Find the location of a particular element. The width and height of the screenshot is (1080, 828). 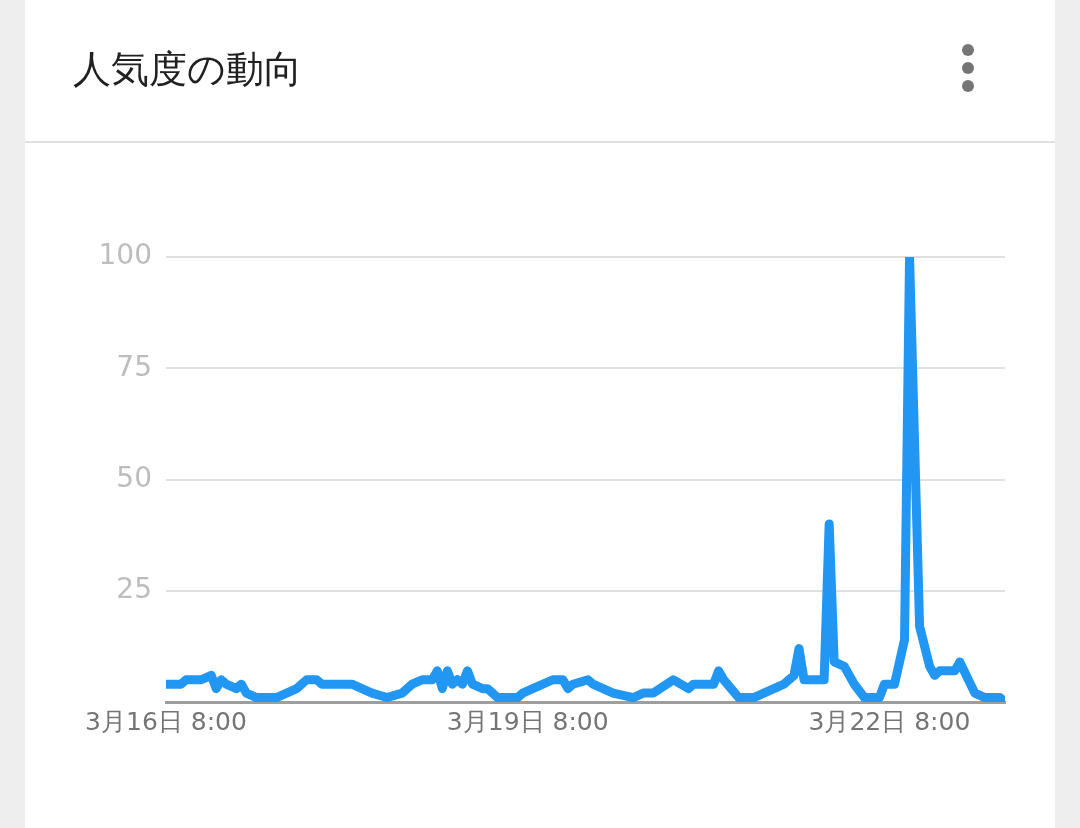

x-tick-label: 3月16日 8:00 is located at coordinates (166, 721).